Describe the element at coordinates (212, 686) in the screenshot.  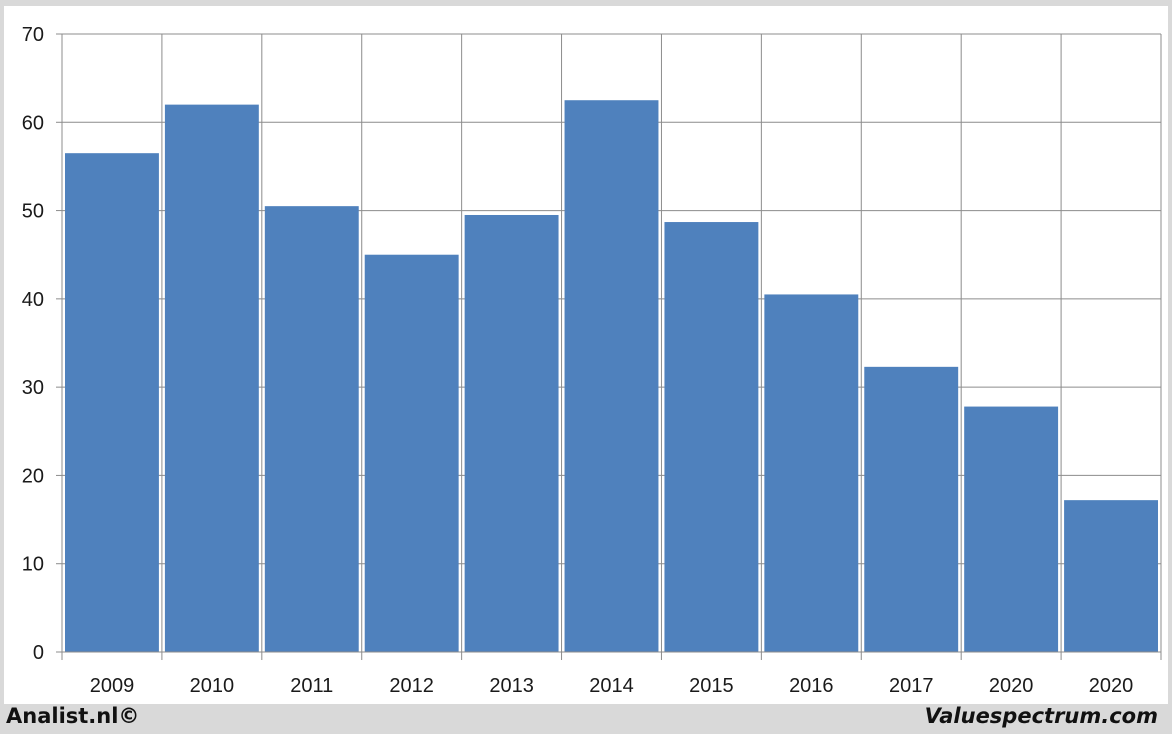
I see `x-tick-label: 2010` at that location.